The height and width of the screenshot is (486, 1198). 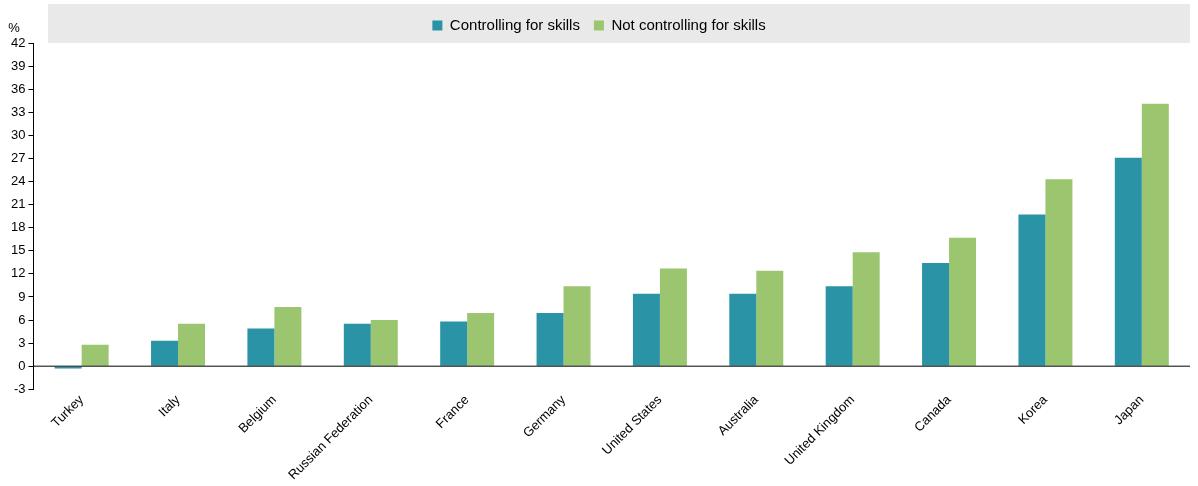 I want to click on y-tick-label: 12, so click(x=18, y=273).